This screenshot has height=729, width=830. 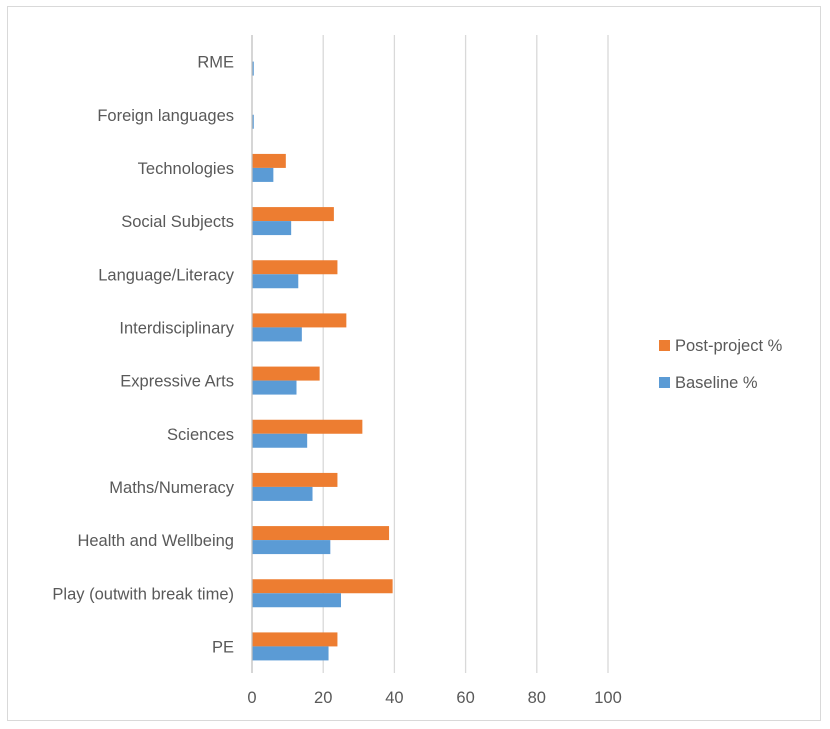 I want to click on legend-label-baseline: Baseline %, so click(x=716, y=383).